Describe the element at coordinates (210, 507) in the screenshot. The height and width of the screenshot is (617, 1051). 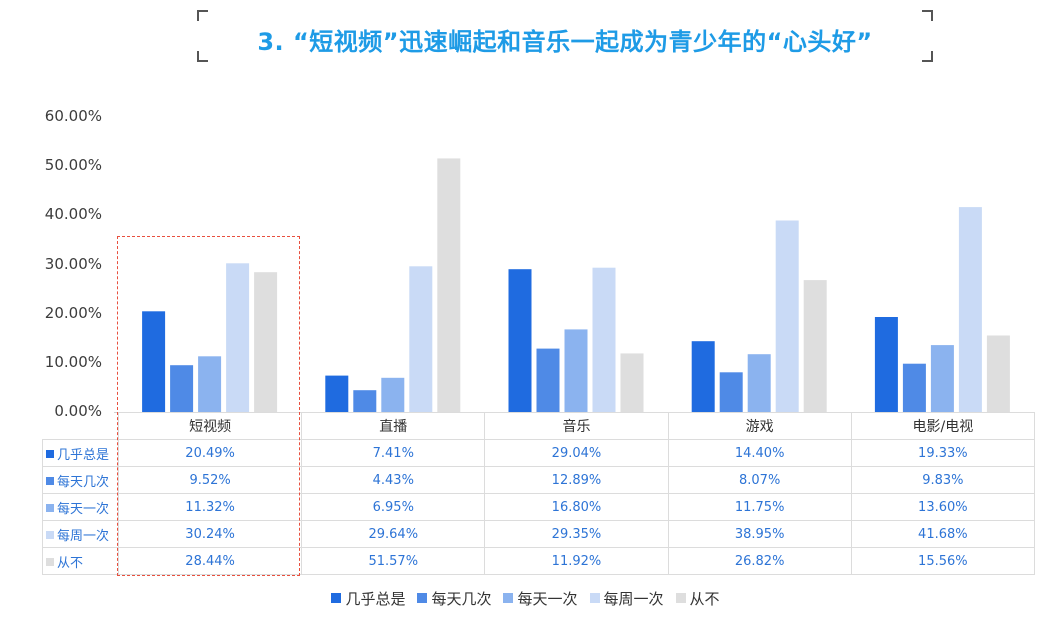
I see `data-label: 11.32%` at that location.